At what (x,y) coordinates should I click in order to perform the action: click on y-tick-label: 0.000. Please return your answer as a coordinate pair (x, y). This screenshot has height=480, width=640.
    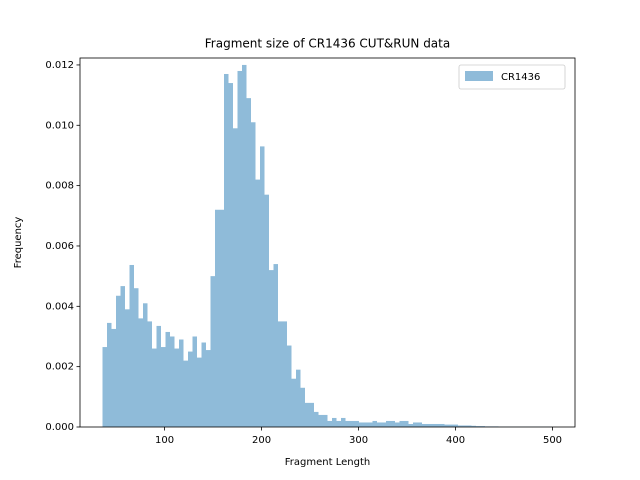
    Looking at the image, I should click on (59, 427).